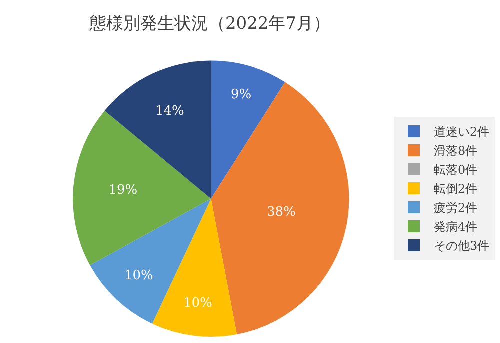  I want to click on legend-label: その他3件, so click(462, 246).